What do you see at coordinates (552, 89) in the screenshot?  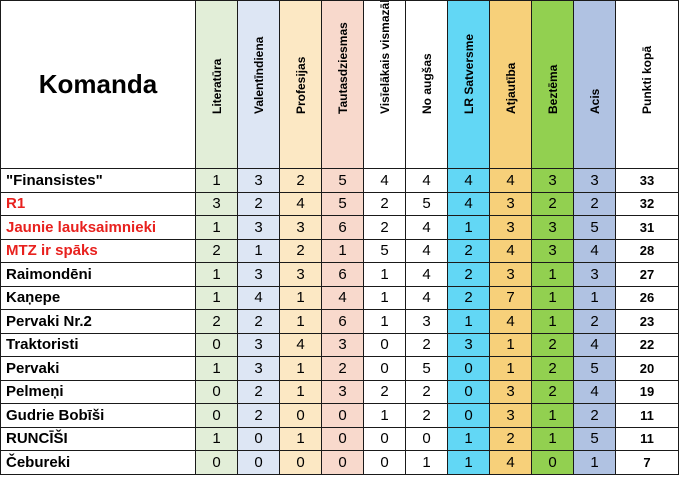 I see `category-label: Beztēma` at bounding box center [552, 89].